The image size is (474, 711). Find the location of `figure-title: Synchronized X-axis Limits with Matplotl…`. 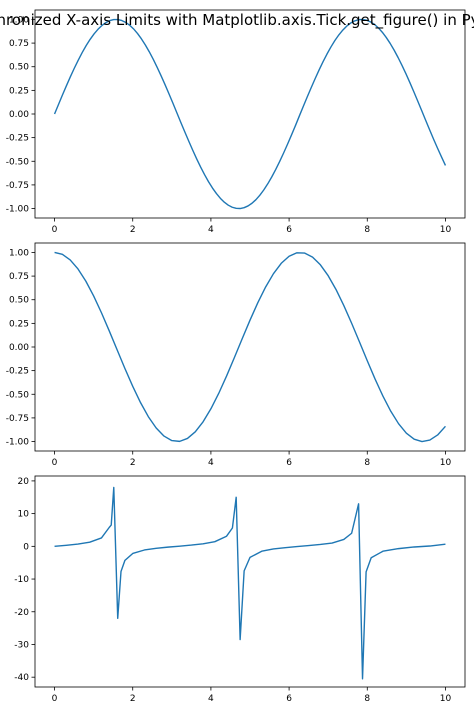

figure-title: Synchronized X-axis Limits with Matplotl… is located at coordinates (237, 20).